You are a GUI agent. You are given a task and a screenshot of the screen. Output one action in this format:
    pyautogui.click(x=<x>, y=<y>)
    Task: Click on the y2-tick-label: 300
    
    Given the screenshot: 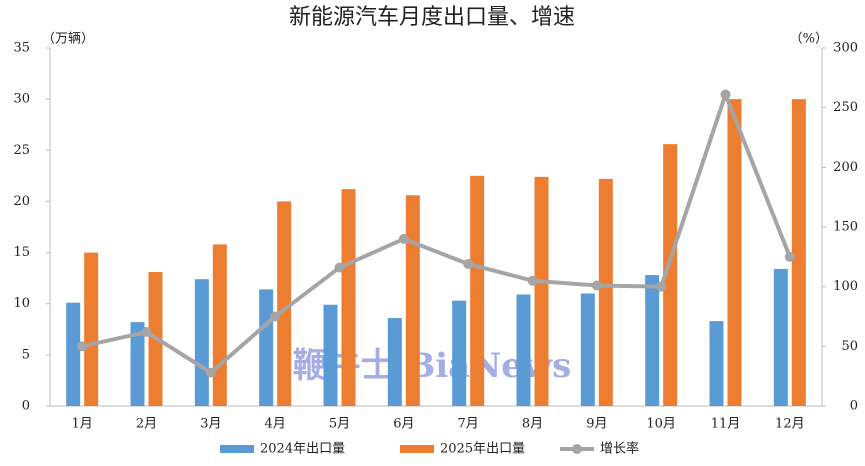 What is the action you would take?
    pyautogui.click(x=845, y=48)
    